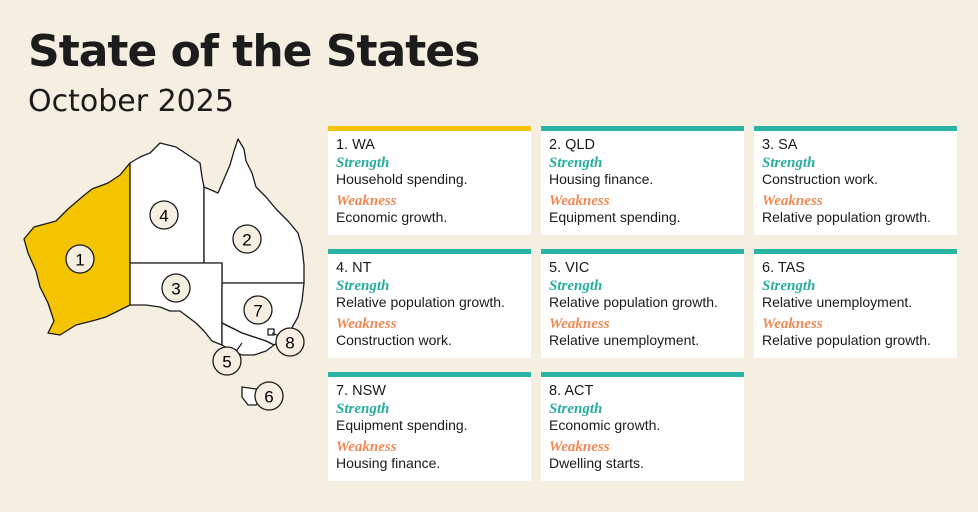 This screenshot has width=978, height=512. I want to click on svg-text: 3, so click(175, 289).